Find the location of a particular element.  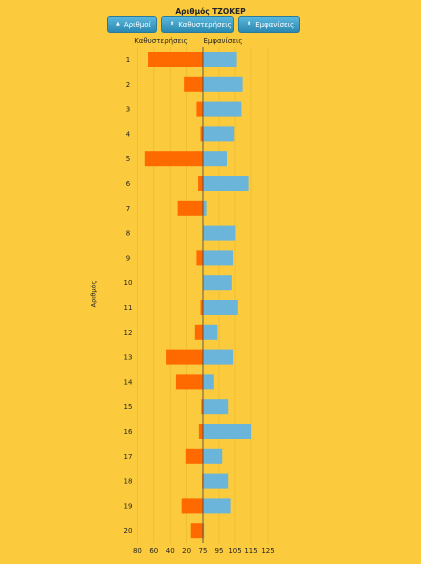

category-label: 11 is located at coordinates (128, 308).